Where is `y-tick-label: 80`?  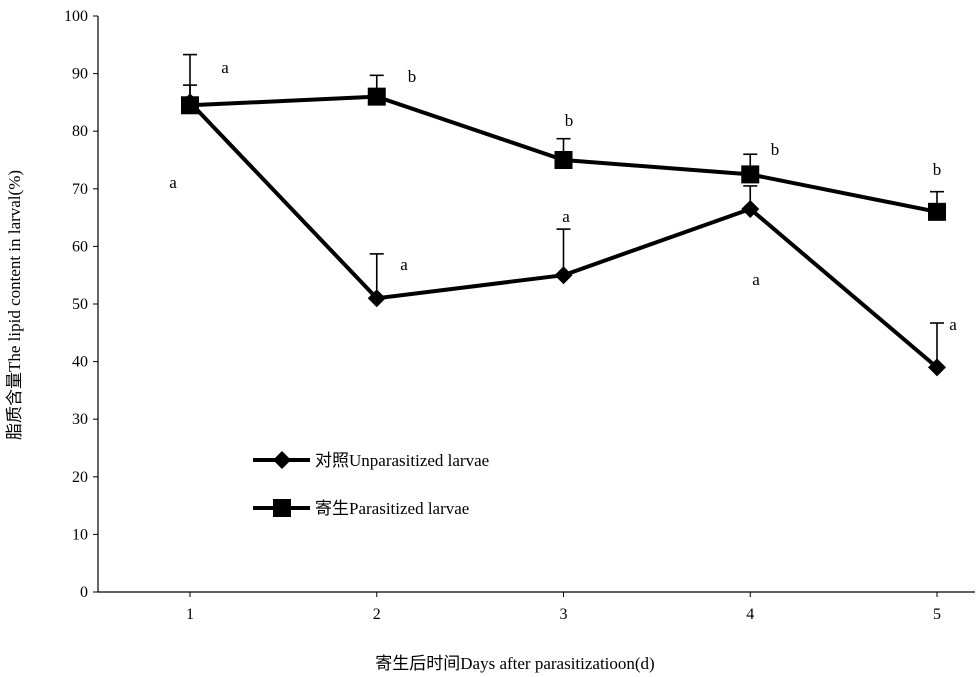
y-tick-label: 80 is located at coordinates (80, 131).